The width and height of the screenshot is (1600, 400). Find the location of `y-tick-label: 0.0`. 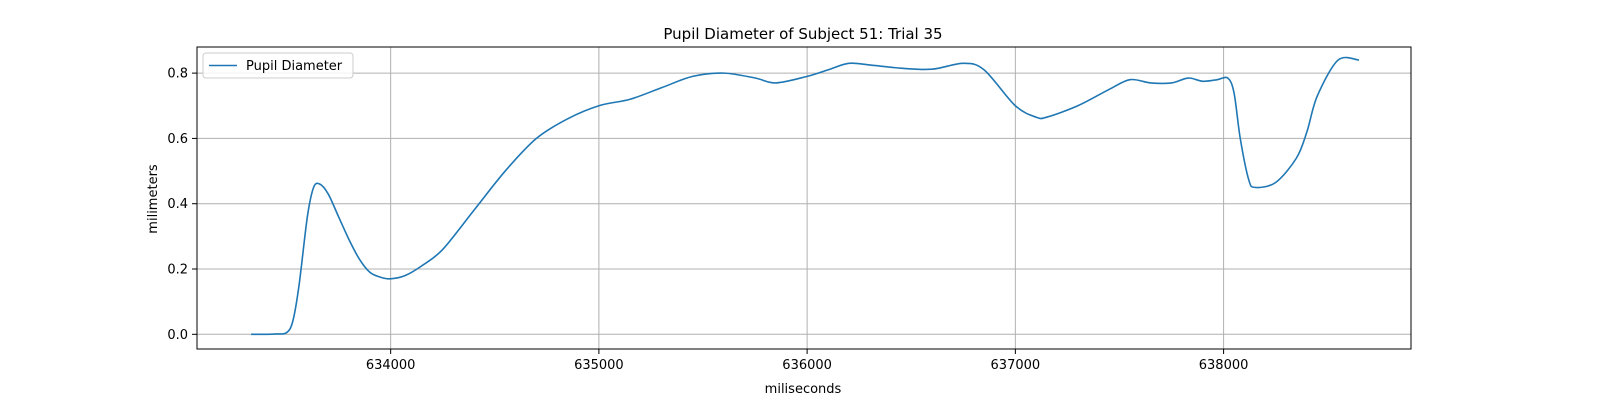

y-tick-label: 0.0 is located at coordinates (177, 335).